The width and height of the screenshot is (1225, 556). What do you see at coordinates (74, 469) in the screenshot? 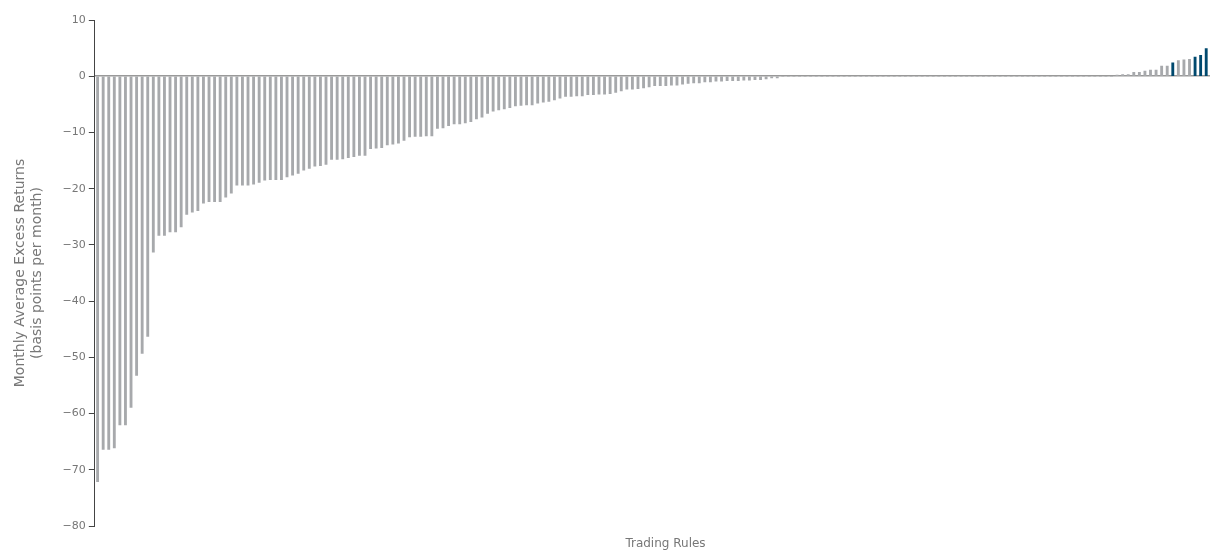
I see `y-tick-label: −70` at bounding box center [74, 469].